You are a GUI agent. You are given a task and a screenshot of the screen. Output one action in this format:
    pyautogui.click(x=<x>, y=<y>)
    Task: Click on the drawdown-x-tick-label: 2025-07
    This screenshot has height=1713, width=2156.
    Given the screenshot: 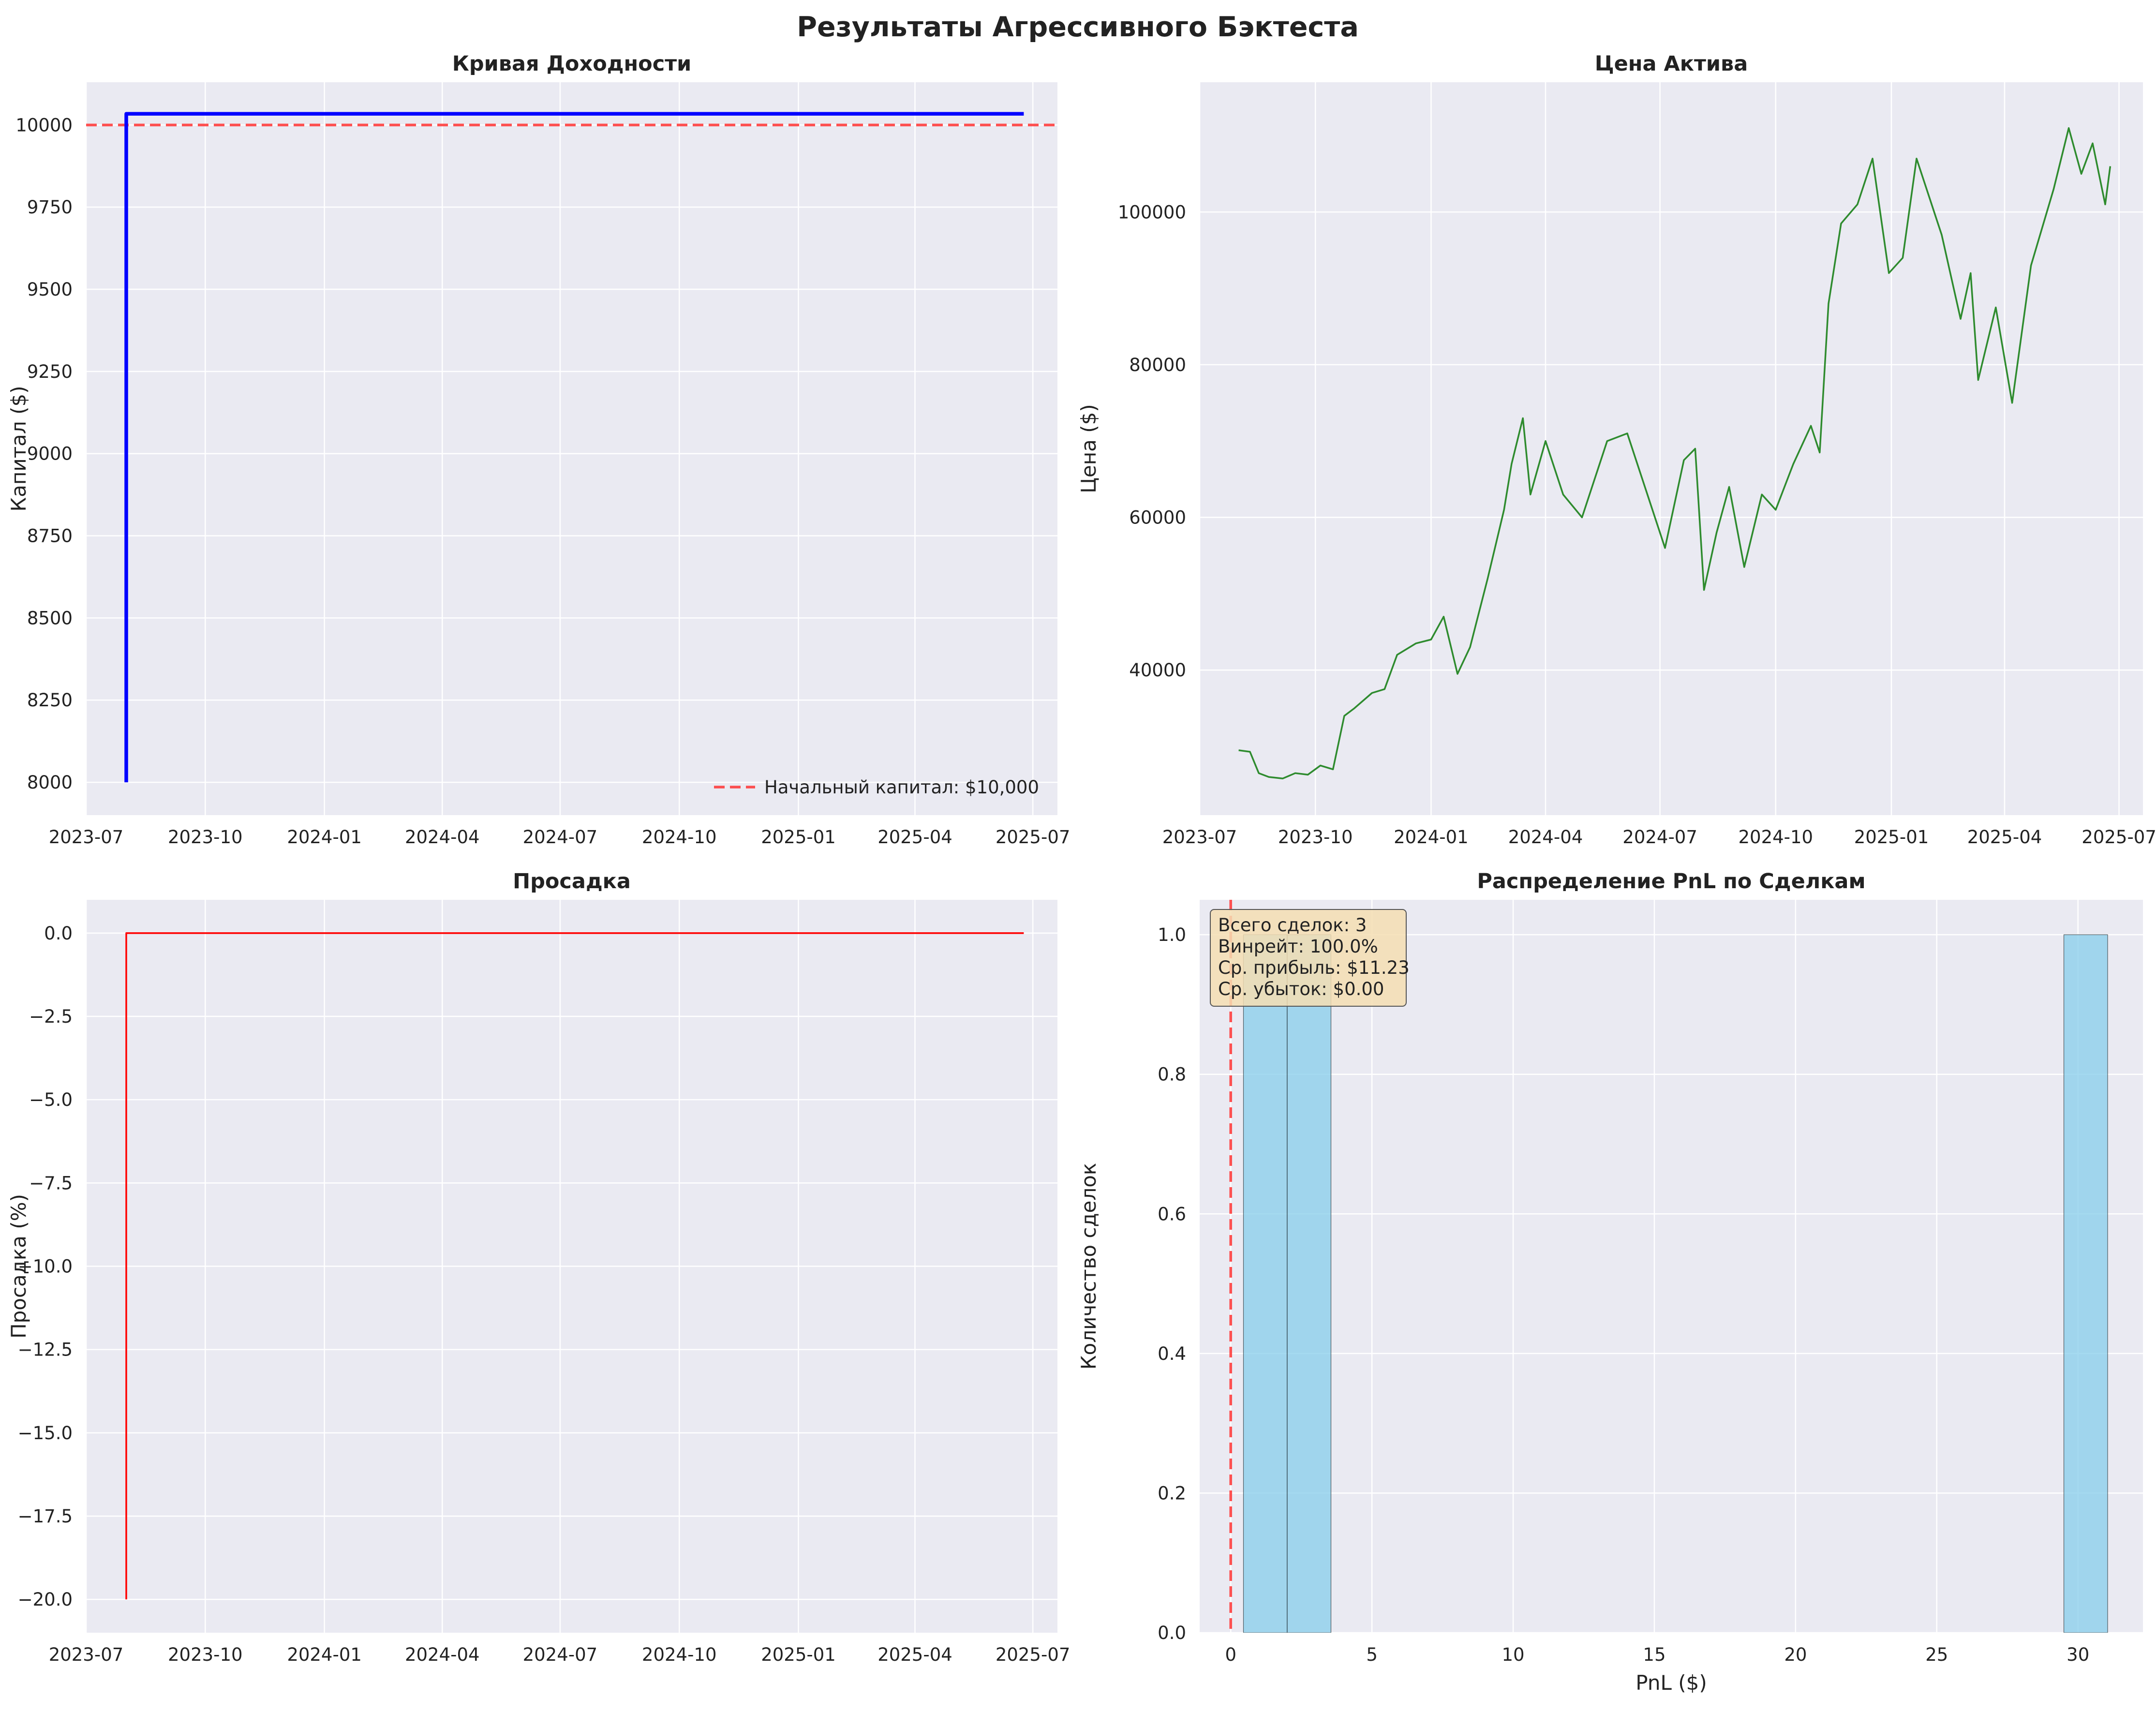 What is the action you would take?
    pyautogui.click(x=1033, y=1655)
    